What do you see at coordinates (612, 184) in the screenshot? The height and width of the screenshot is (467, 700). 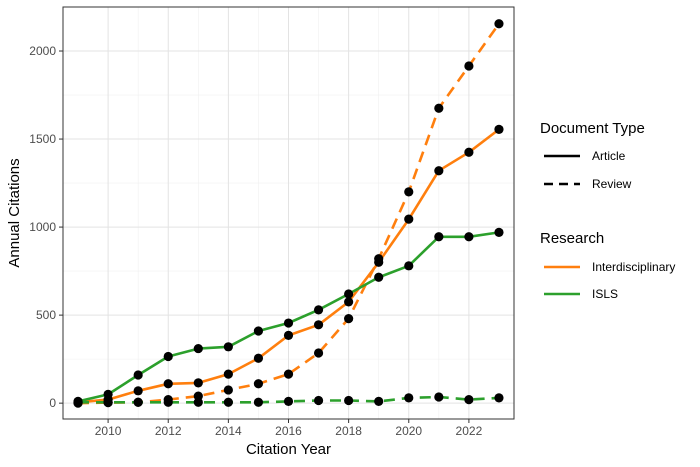 I see `legend-label-review: Review` at bounding box center [612, 184].